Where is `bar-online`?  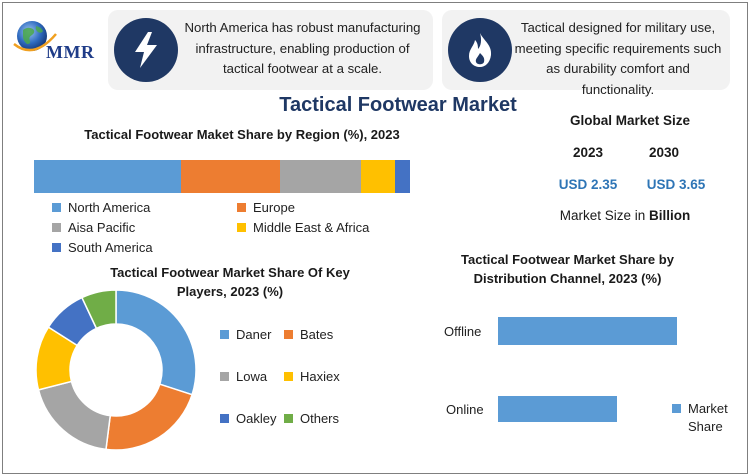
bar-online is located at coordinates (558, 409).